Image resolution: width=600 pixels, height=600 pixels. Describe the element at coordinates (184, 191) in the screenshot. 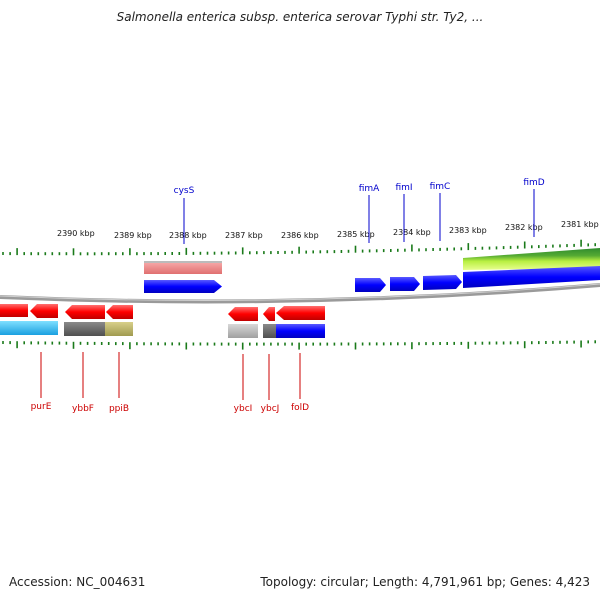

I see `gene-label-cysS: cysS` at that location.